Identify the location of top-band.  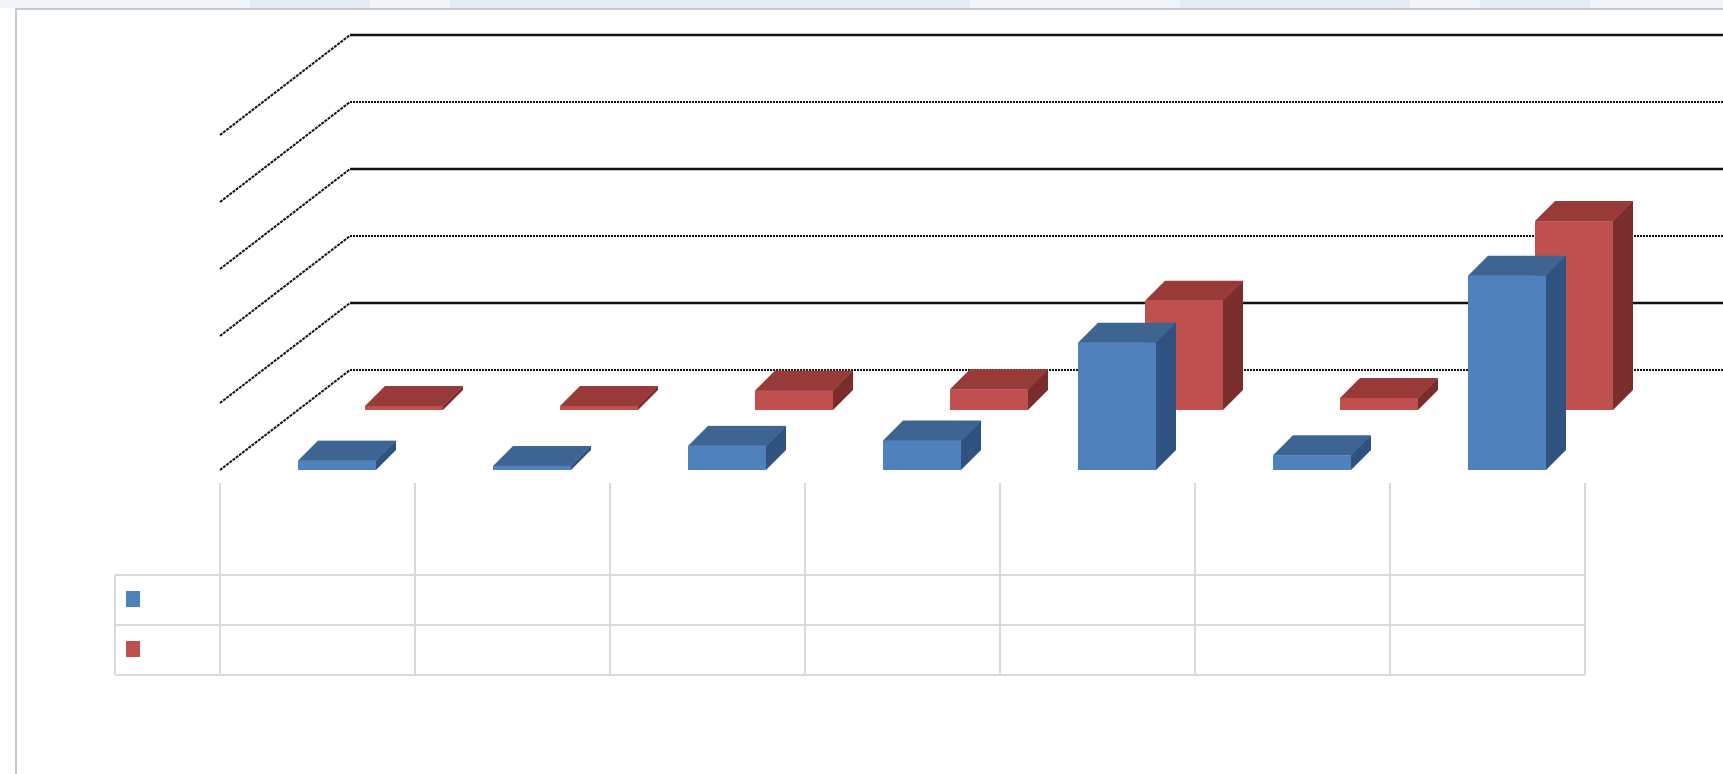
(861, 4).